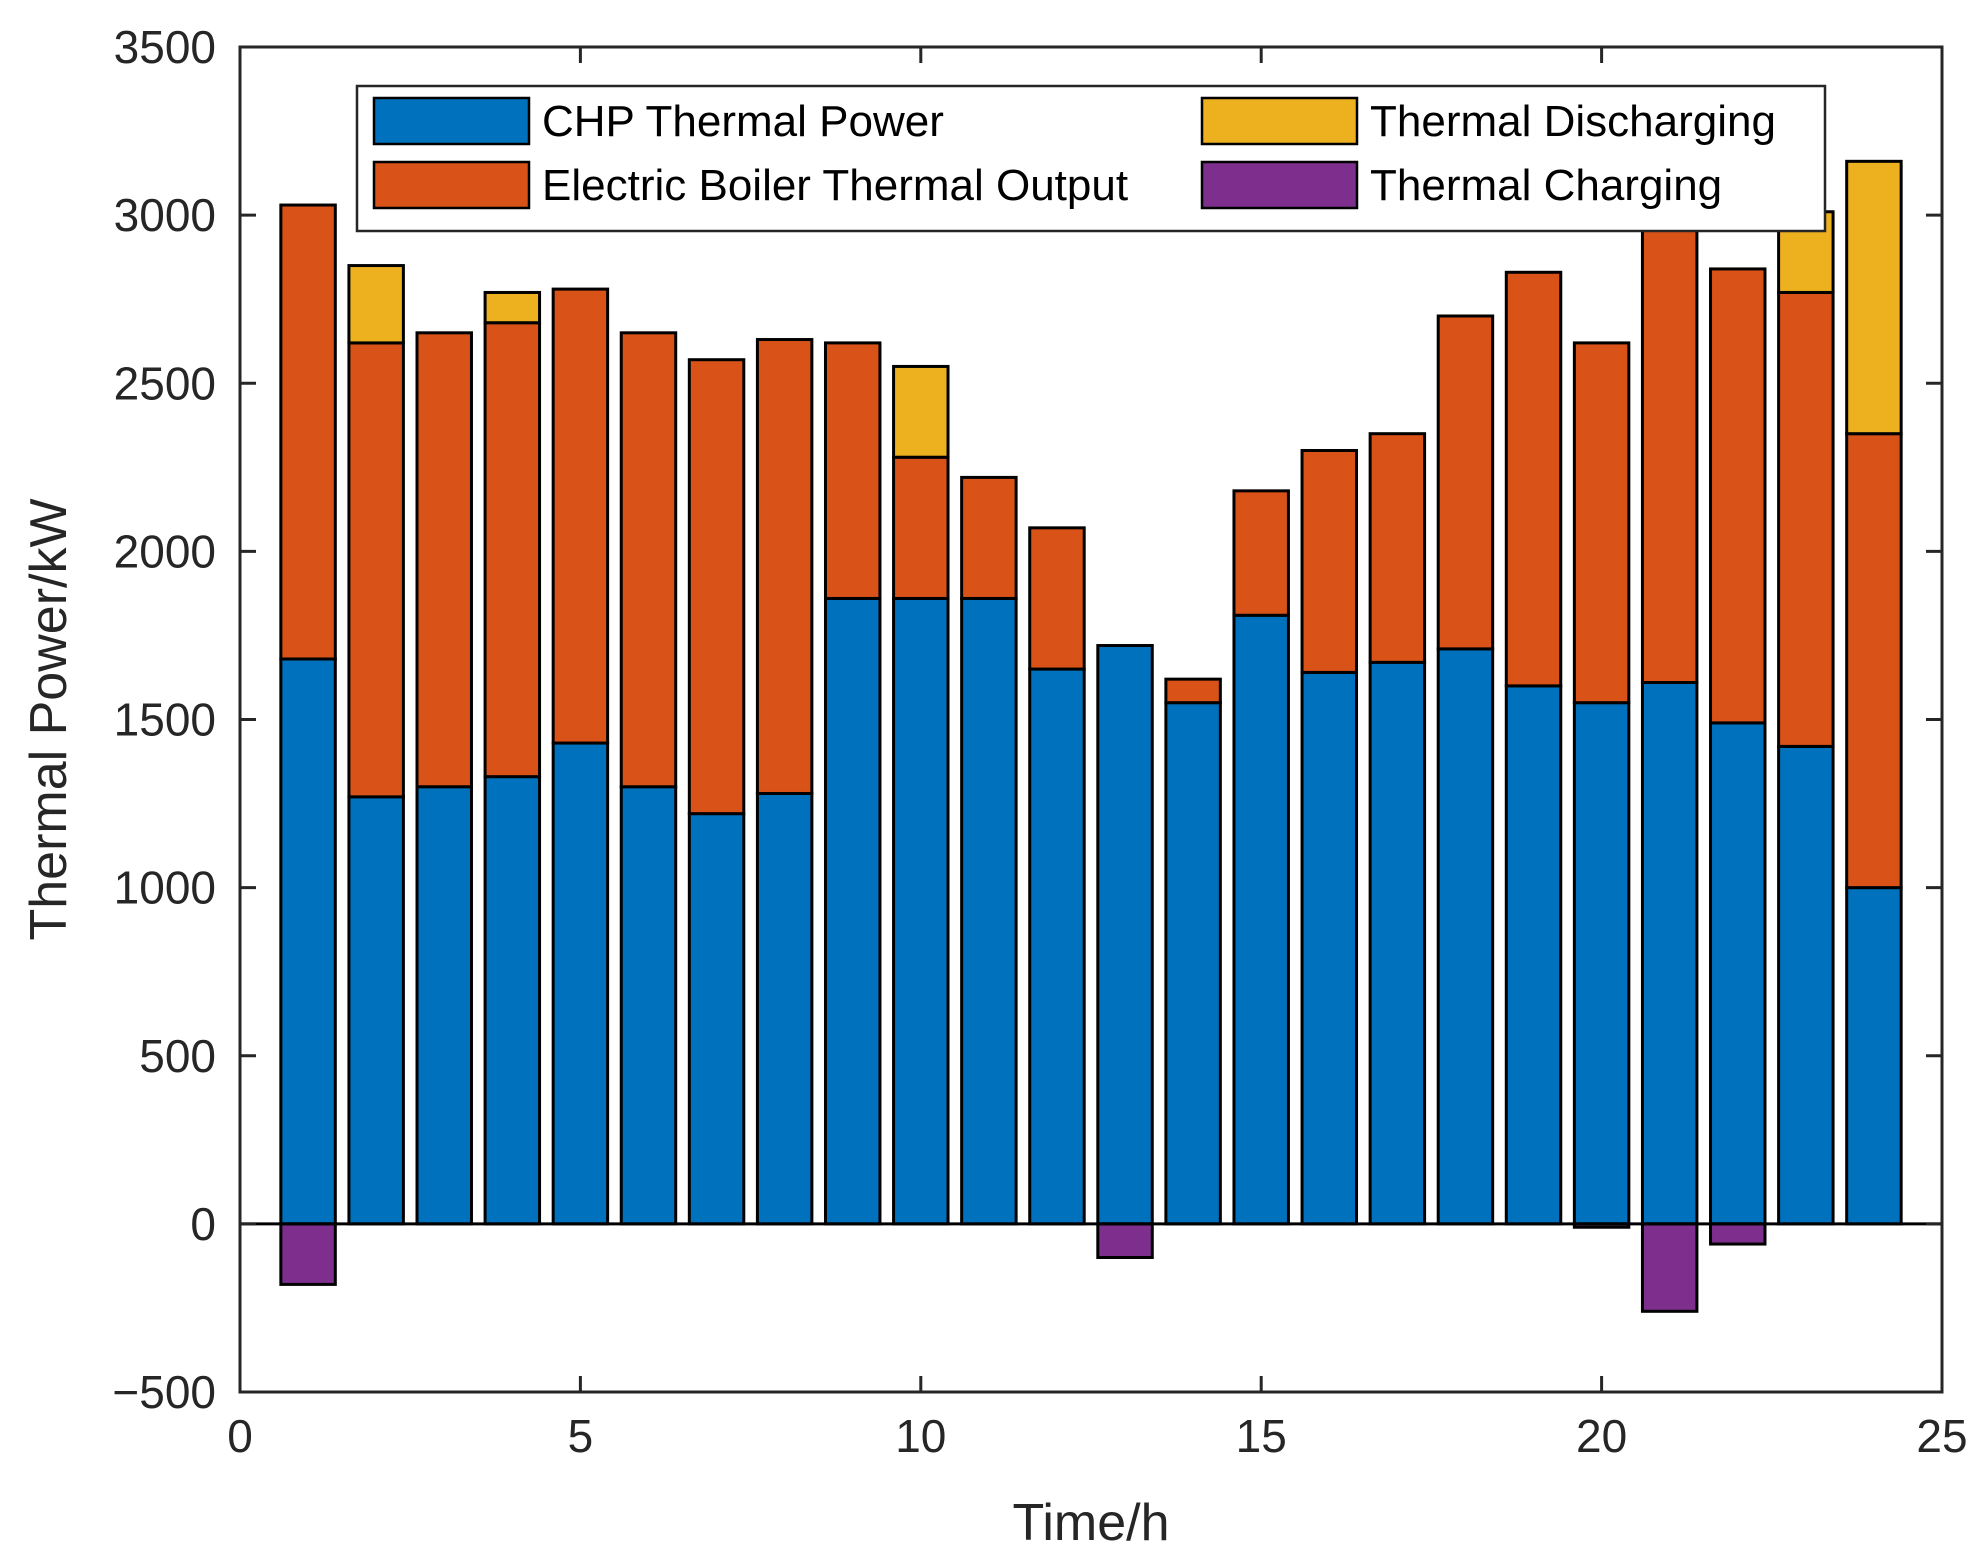  Describe the element at coordinates (49, 719) in the screenshot. I see `y-axis-label: Thermal Power/kW` at that location.